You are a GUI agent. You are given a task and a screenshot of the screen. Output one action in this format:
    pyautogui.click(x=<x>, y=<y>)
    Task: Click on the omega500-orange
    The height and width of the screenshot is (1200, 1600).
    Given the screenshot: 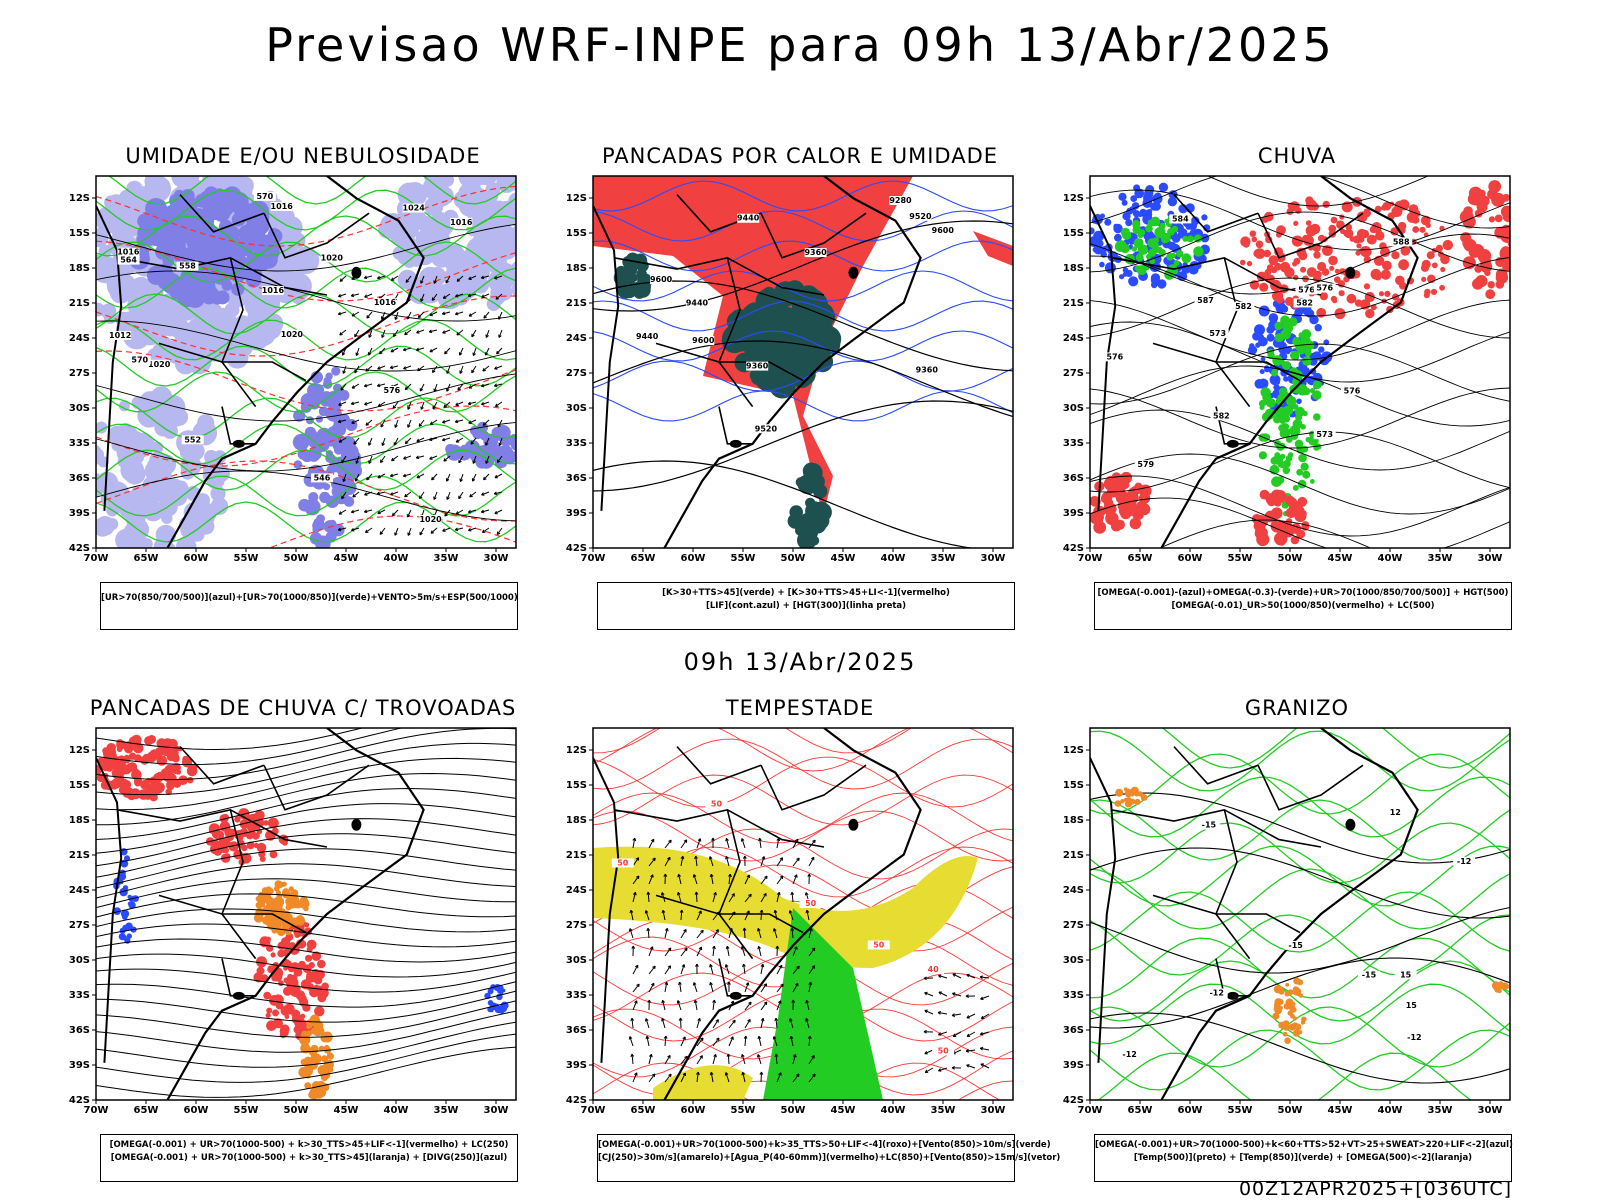 What is the action you would take?
    pyautogui.click(x=1500, y=987)
    